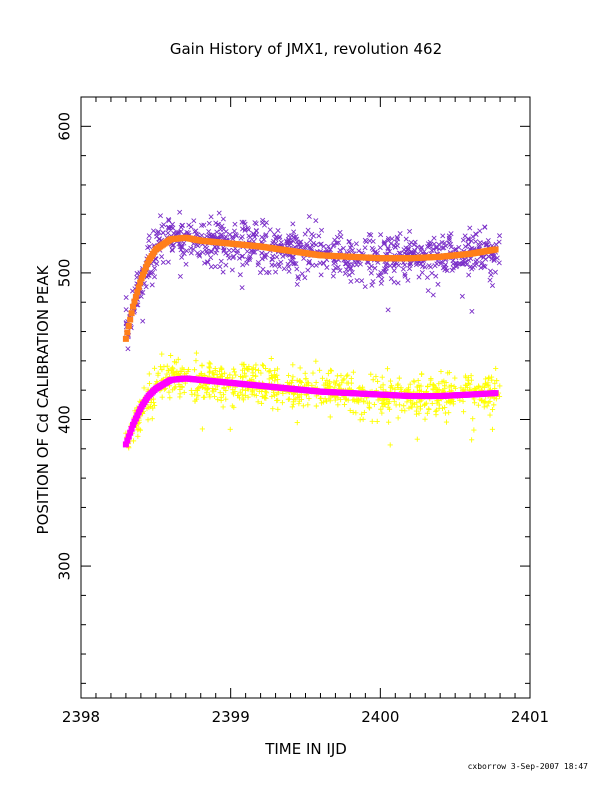  I want to click on x-tick-label: 2398, so click(81, 717).